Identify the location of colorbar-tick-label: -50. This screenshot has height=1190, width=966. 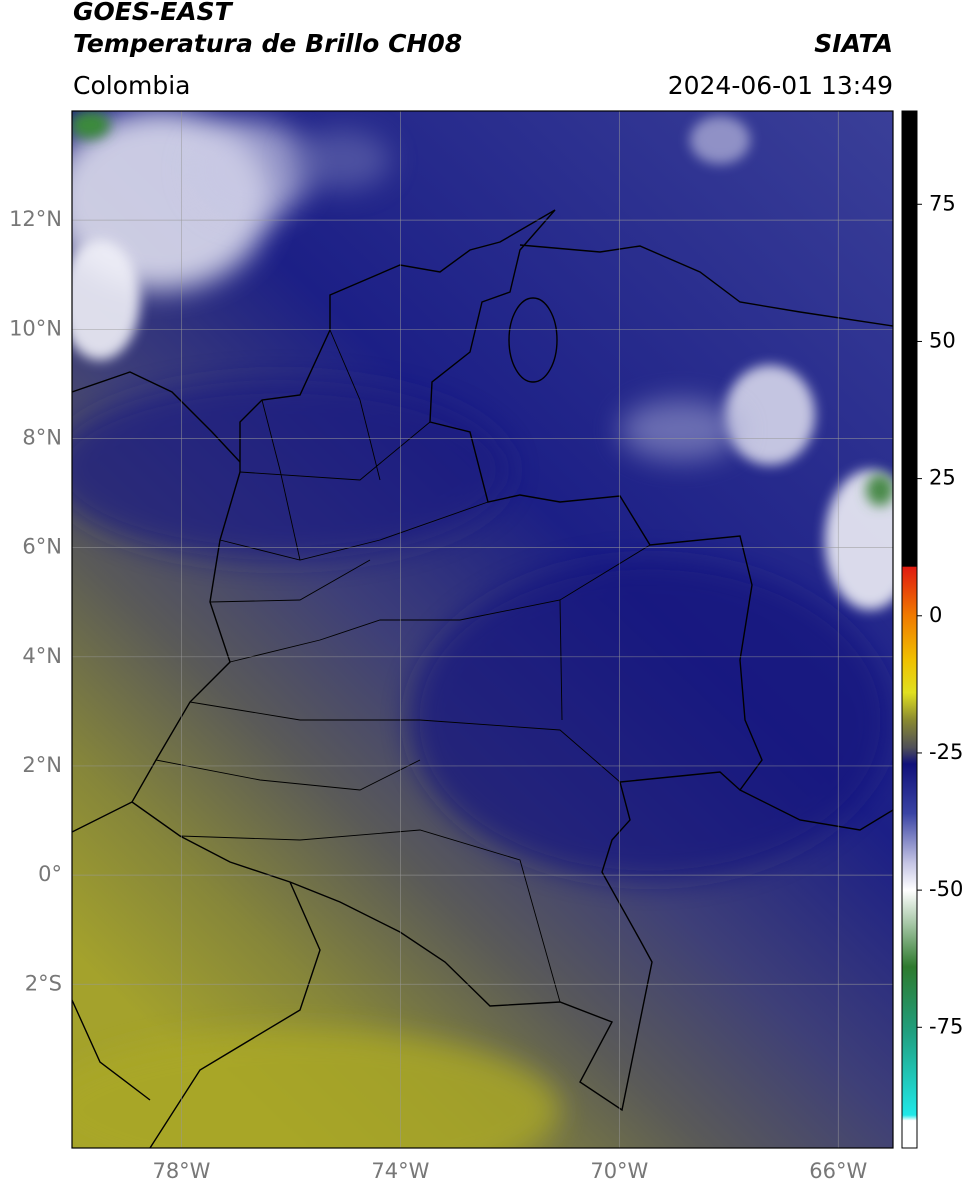
(946, 889).